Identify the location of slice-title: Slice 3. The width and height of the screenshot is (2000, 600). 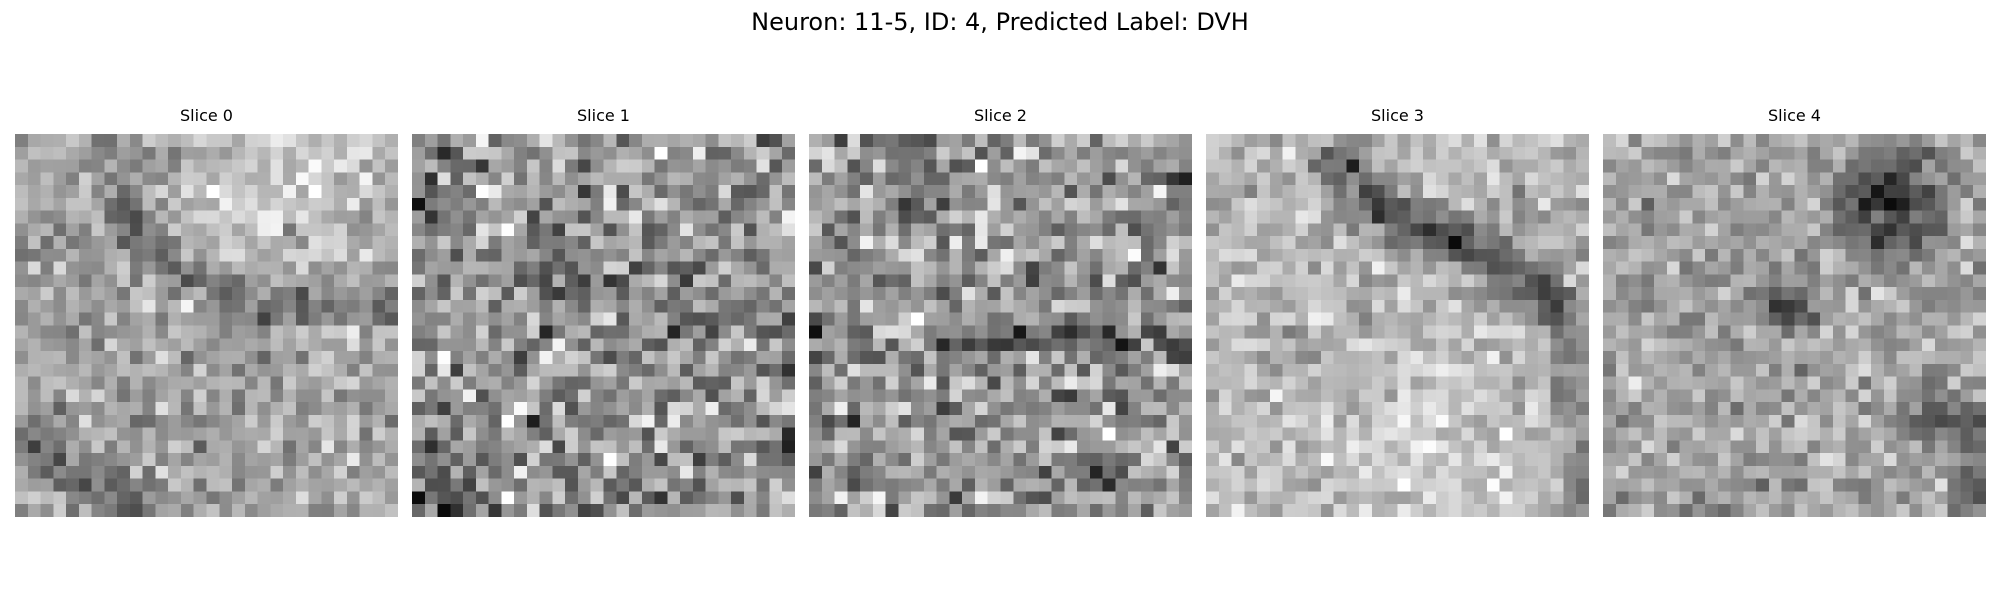
(1397, 115).